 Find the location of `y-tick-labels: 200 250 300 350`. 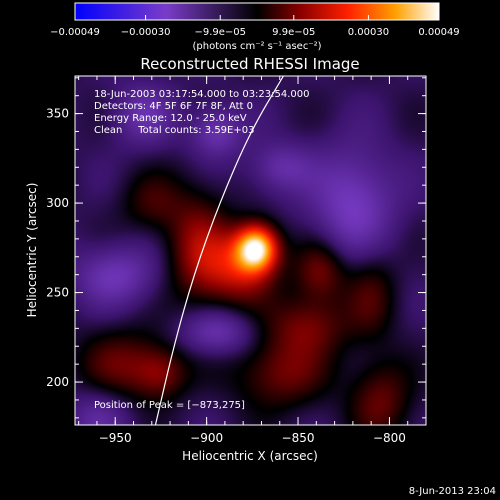

y-tick-labels: 200 250 300 350 is located at coordinates (57, 248).